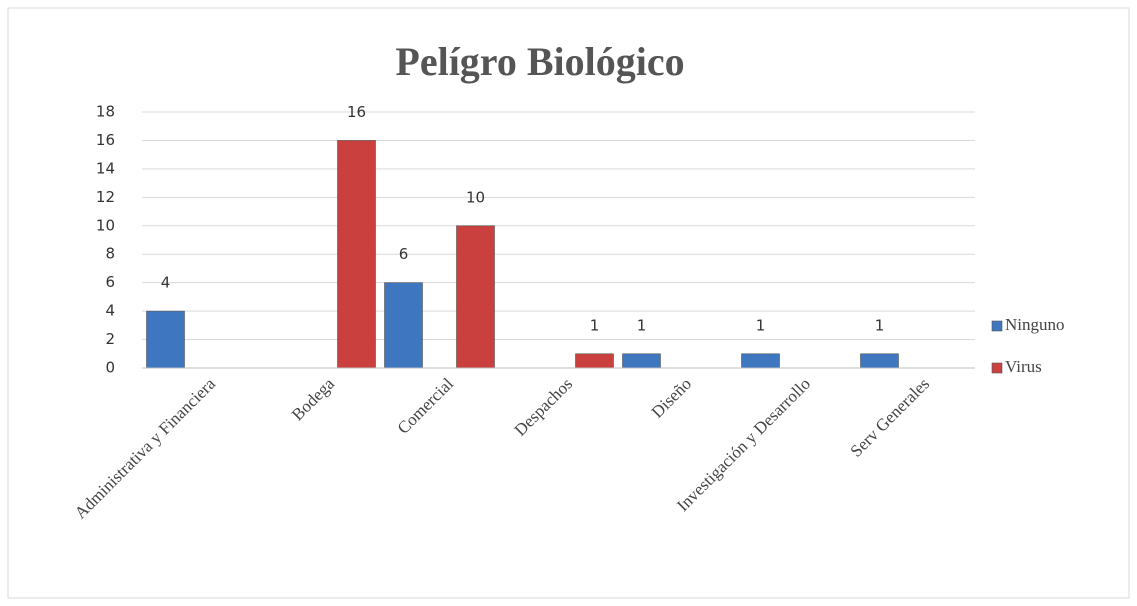 This screenshot has width=1137, height=606. I want to click on y-tick-label: 0, so click(110, 368).